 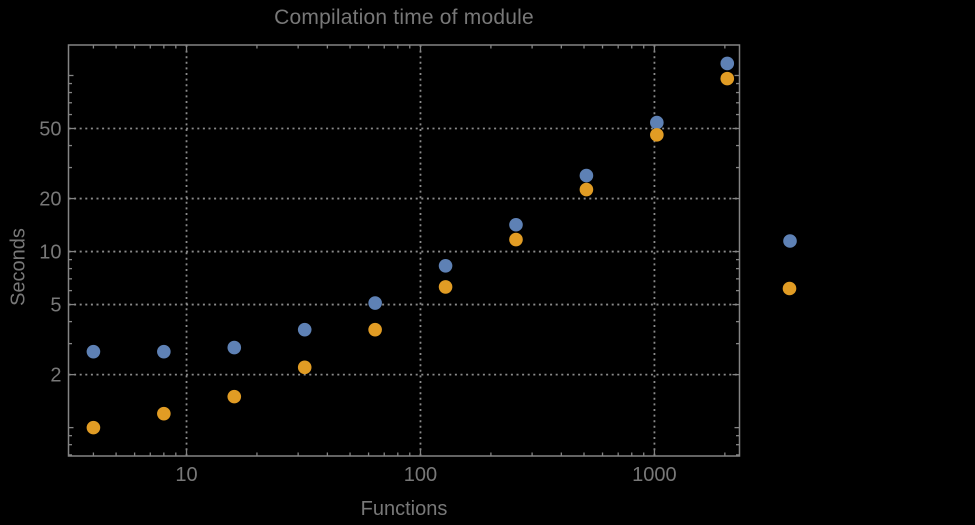 What do you see at coordinates (55, 306) in the screenshot?
I see `y-tick-label: 5` at bounding box center [55, 306].